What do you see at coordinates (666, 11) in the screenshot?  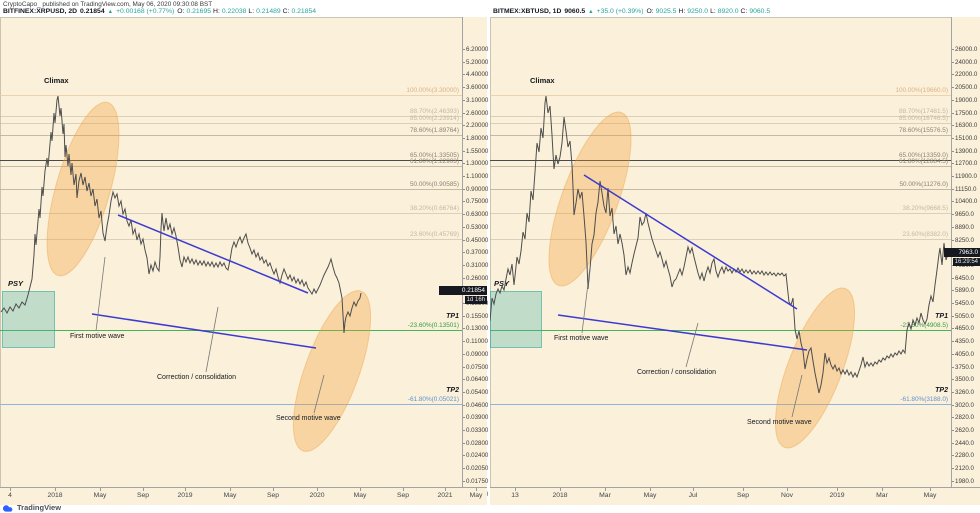 I see `ohlc-value: 9025.5` at bounding box center [666, 11].